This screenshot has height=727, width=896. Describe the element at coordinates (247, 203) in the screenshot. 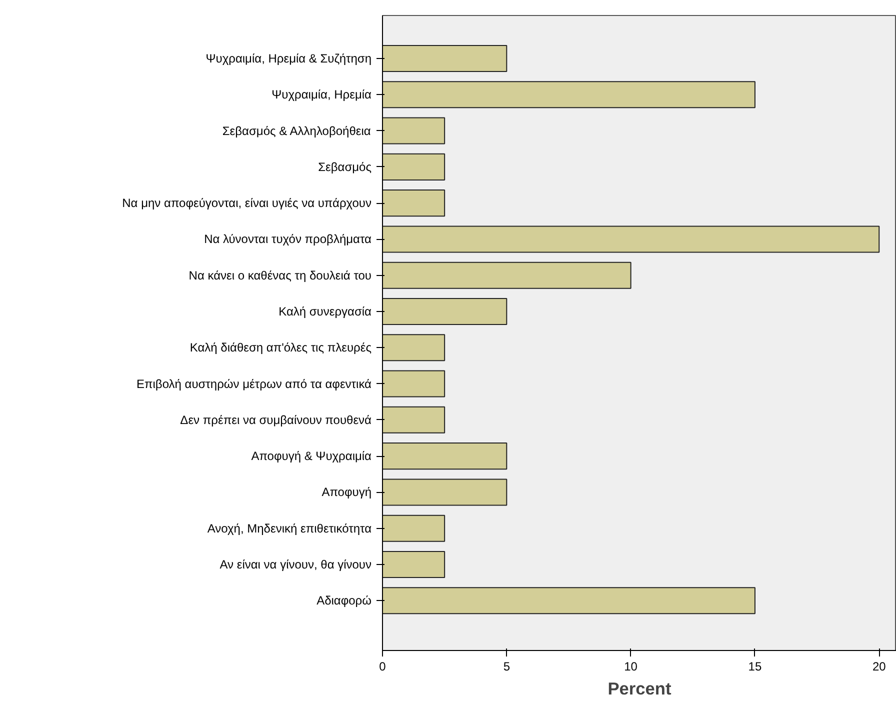

I see `y-tick-label: Να μην αποφεύγονται, είναι υγιές να υπάρχουν` at that location.